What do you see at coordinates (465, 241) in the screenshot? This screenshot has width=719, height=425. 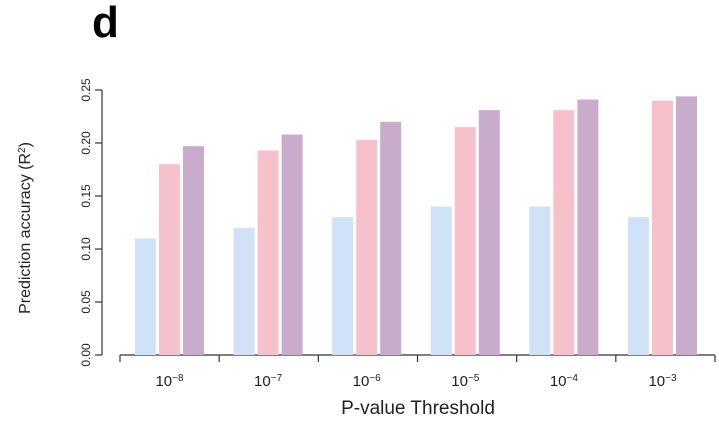 I see `bar-series2-cat4` at bounding box center [465, 241].